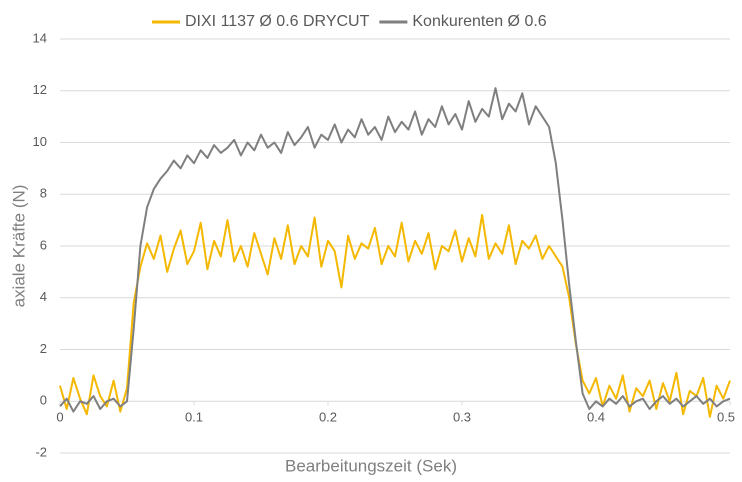 The image size is (742, 482). I want to click on y-tick-label: 4, so click(43, 296).